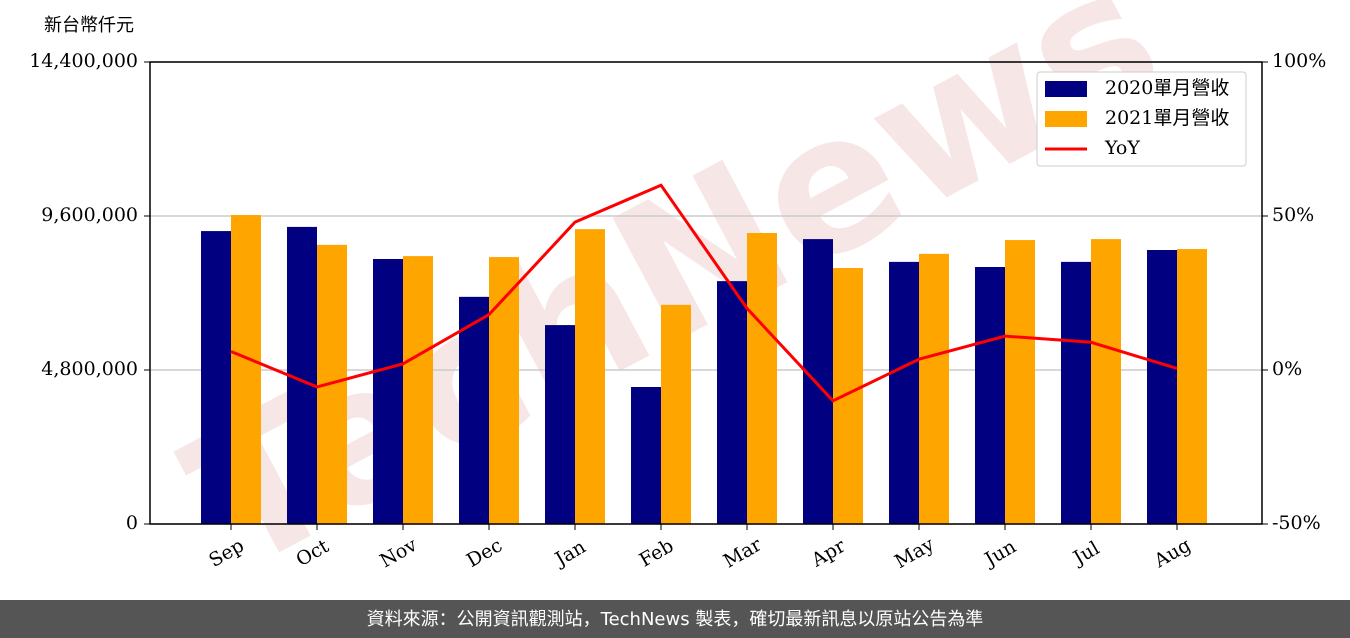 This screenshot has height=638, width=1350. Describe the element at coordinates (1167, 118) in the screenshot. I see `legend-label: 2021單月營收` at that location.